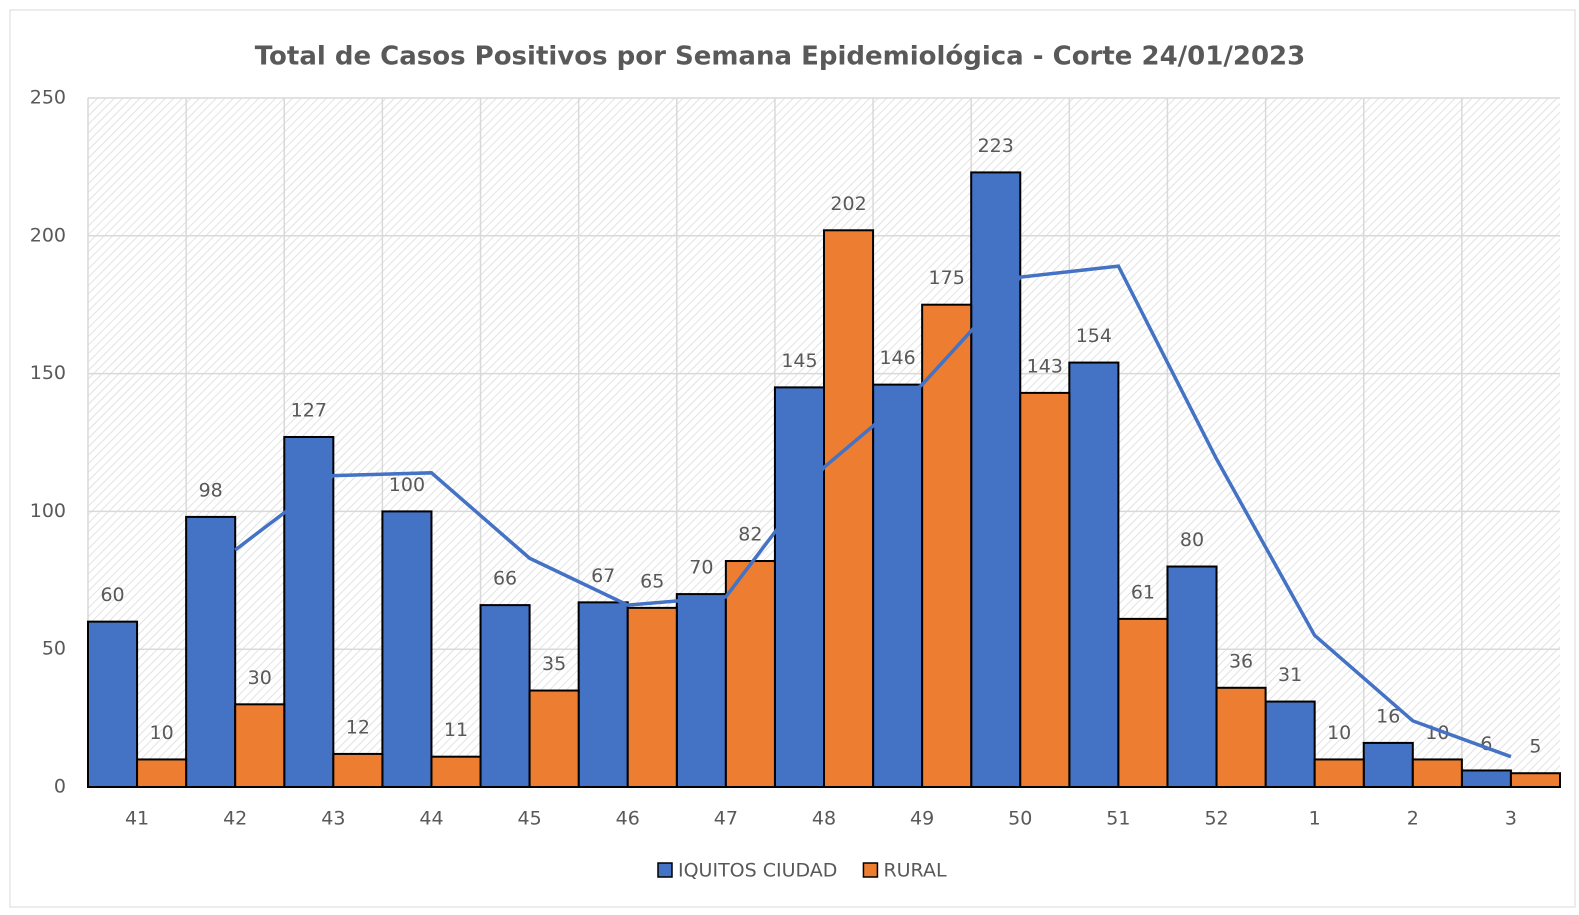  What do you see at coordinates (48, 373) in the screenshot?
I see `y-tick-label: 150` at bounding box center [48, 373].